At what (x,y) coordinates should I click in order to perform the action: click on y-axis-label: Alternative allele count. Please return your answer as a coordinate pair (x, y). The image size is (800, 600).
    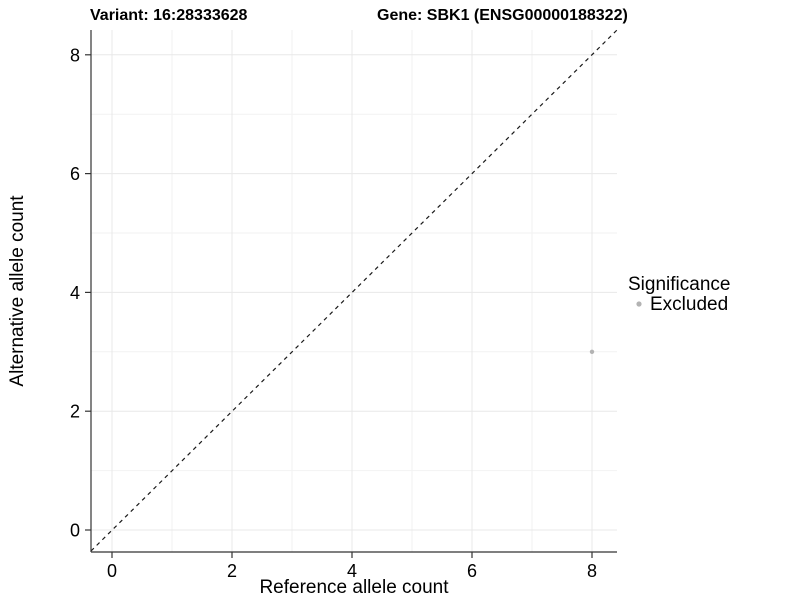
    Looking at the image, I should click on (17, 291).